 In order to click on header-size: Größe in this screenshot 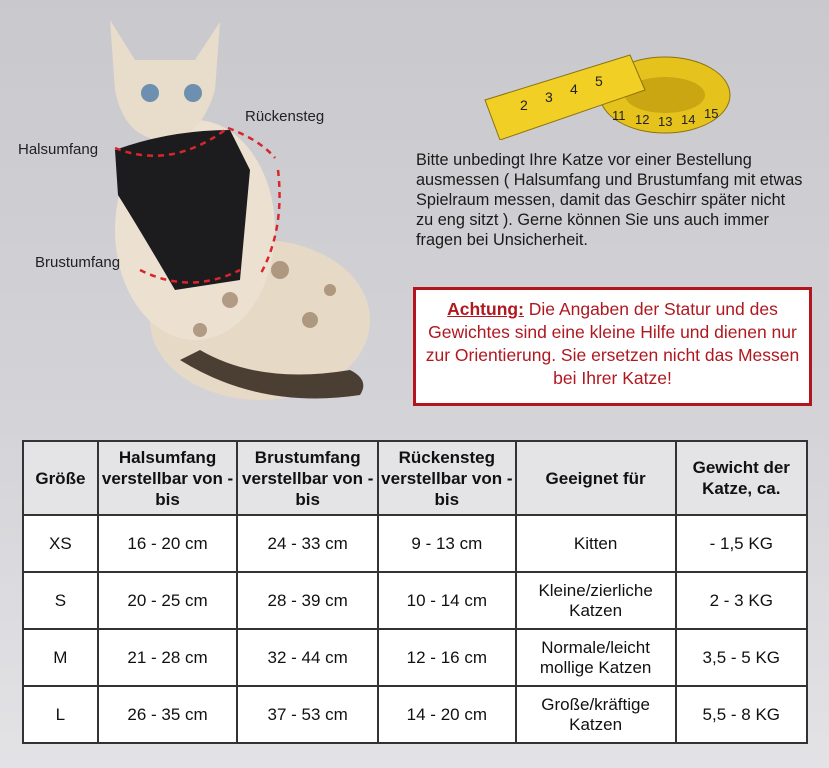, I will do `click(60, 478)`.